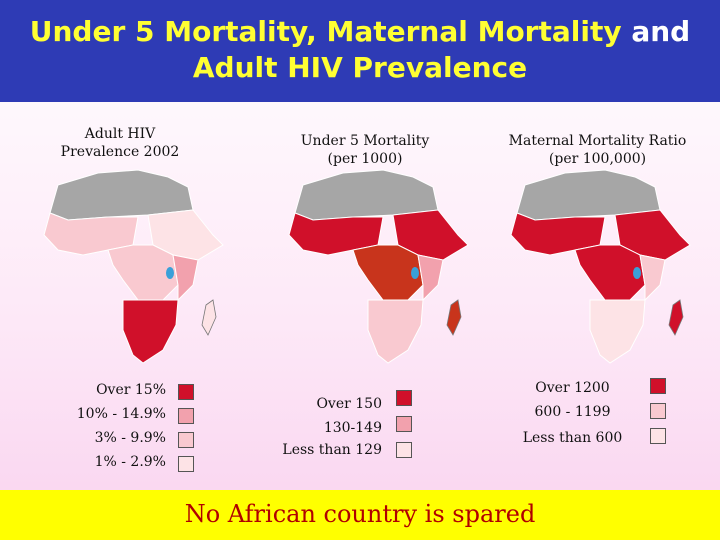 The width and height of the screenshot is (720, 540). Describe the element at coordinates (572, 412) in the screenshot. I see `mmr-legend-label-2: 600 - 1199` at that location.